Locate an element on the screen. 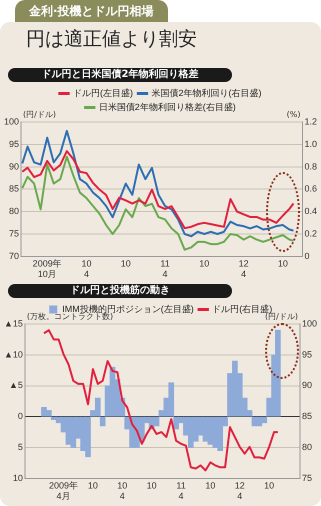 The image size is (321, 506). bar is located at coordinates (278, 373).